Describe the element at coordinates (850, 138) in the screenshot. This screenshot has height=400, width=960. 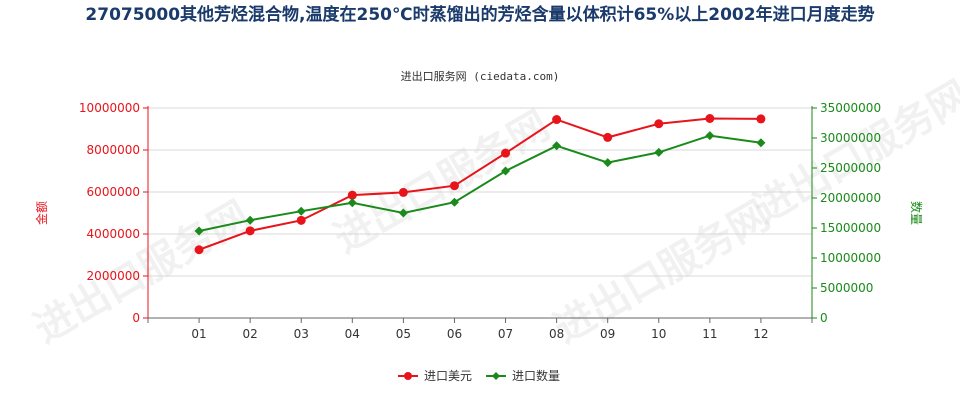
I see `right-axis-tick-label: 30000000` at that location.